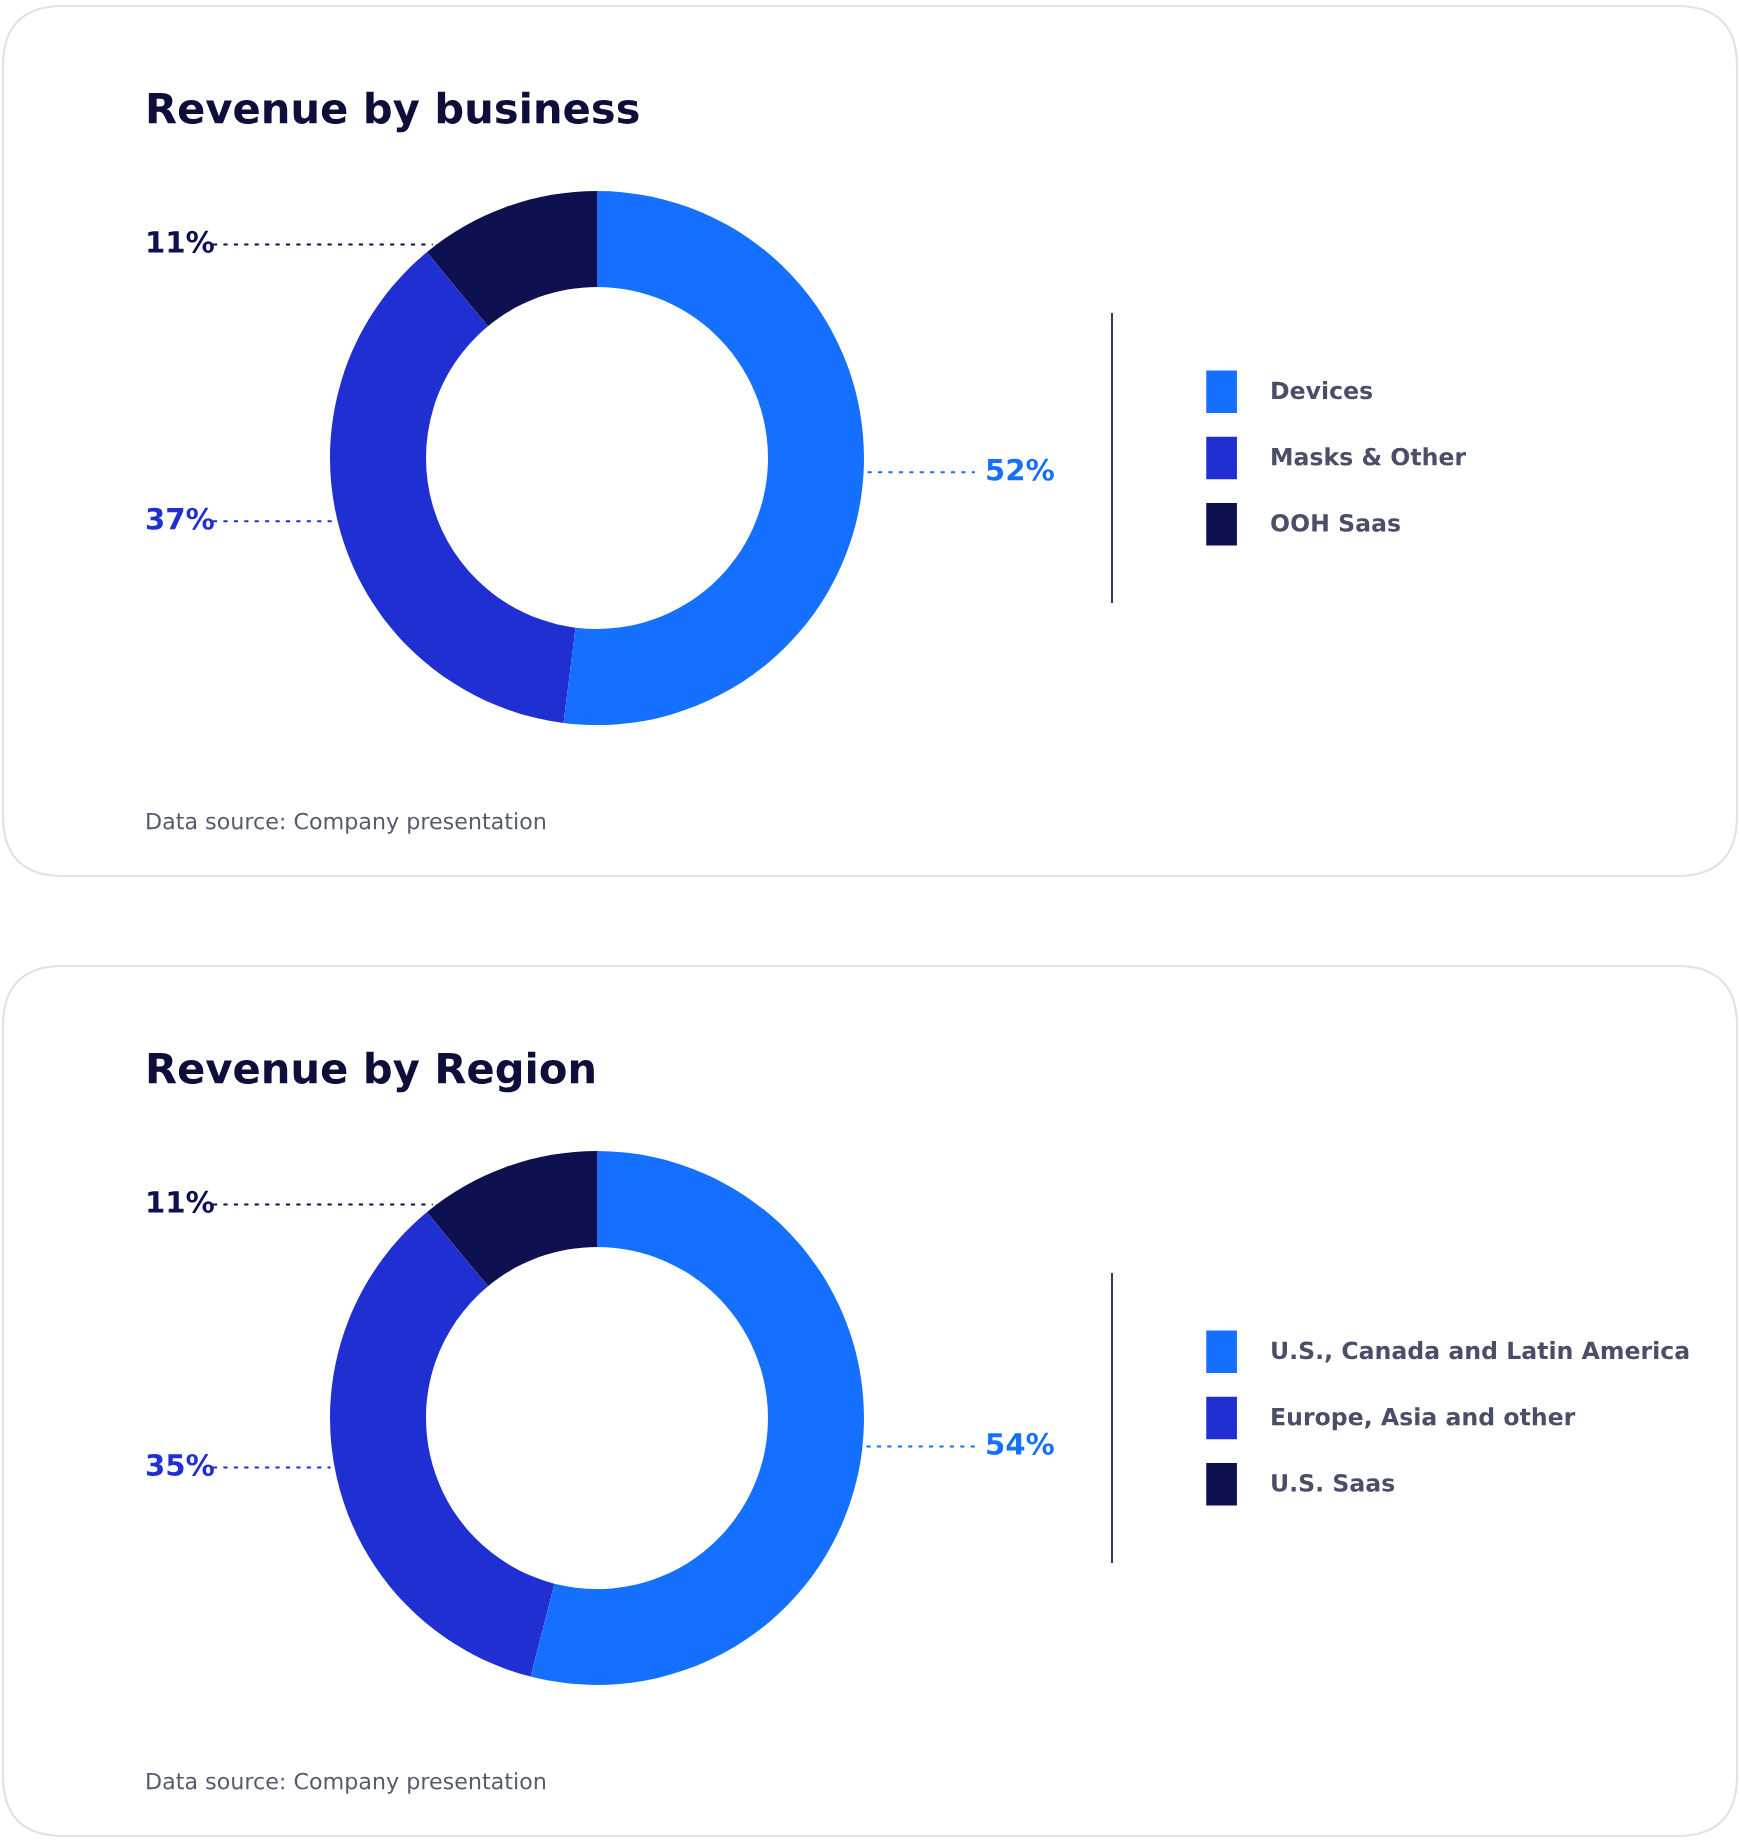 This screenshot has width=1740, height=1840. I want to click on legend-label: Europe, Asia and other, so click(1424, 1419).